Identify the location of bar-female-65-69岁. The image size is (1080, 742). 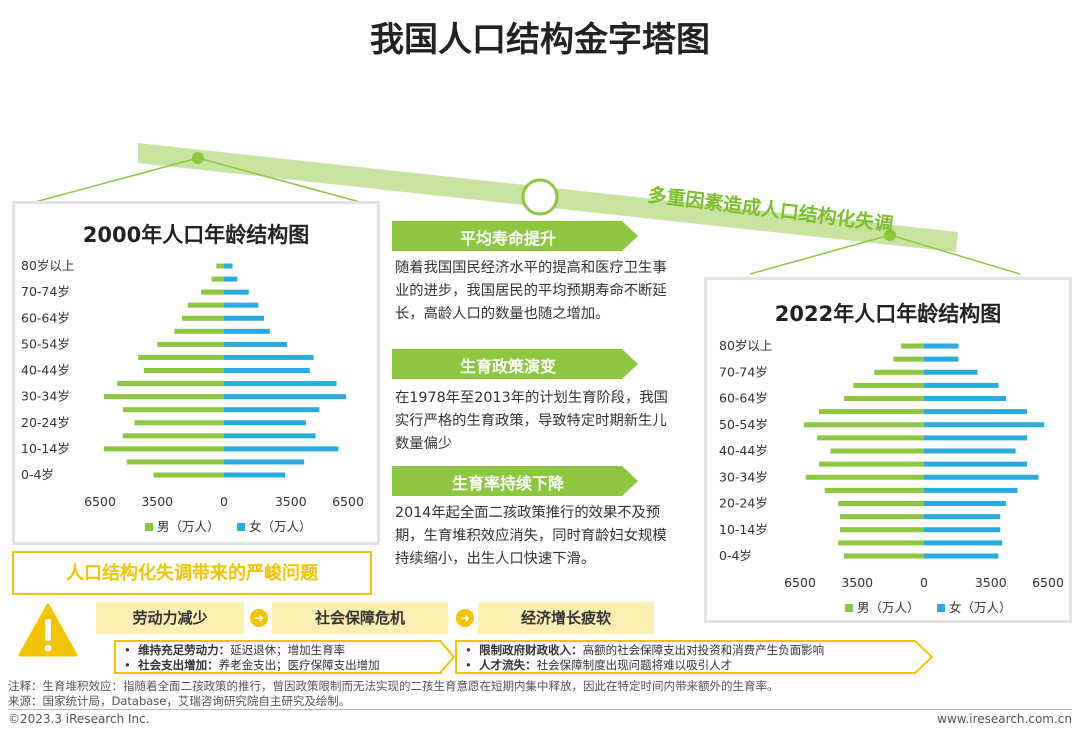
(241, 305).